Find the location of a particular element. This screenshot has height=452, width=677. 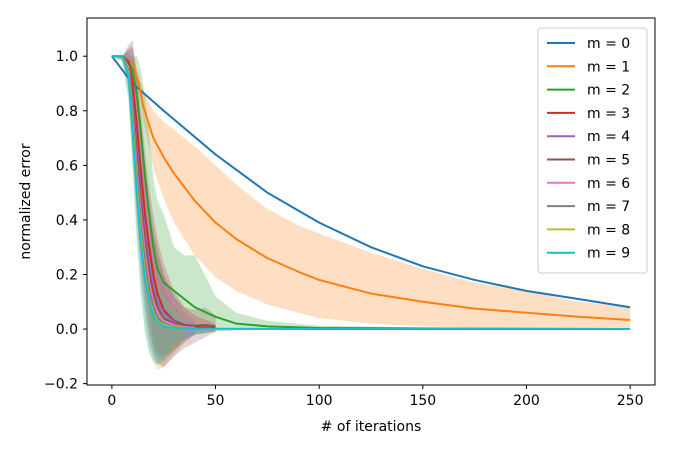

x-axis-ticks: 0 50 100 150 200 250 is located at coordinates (375, 397).